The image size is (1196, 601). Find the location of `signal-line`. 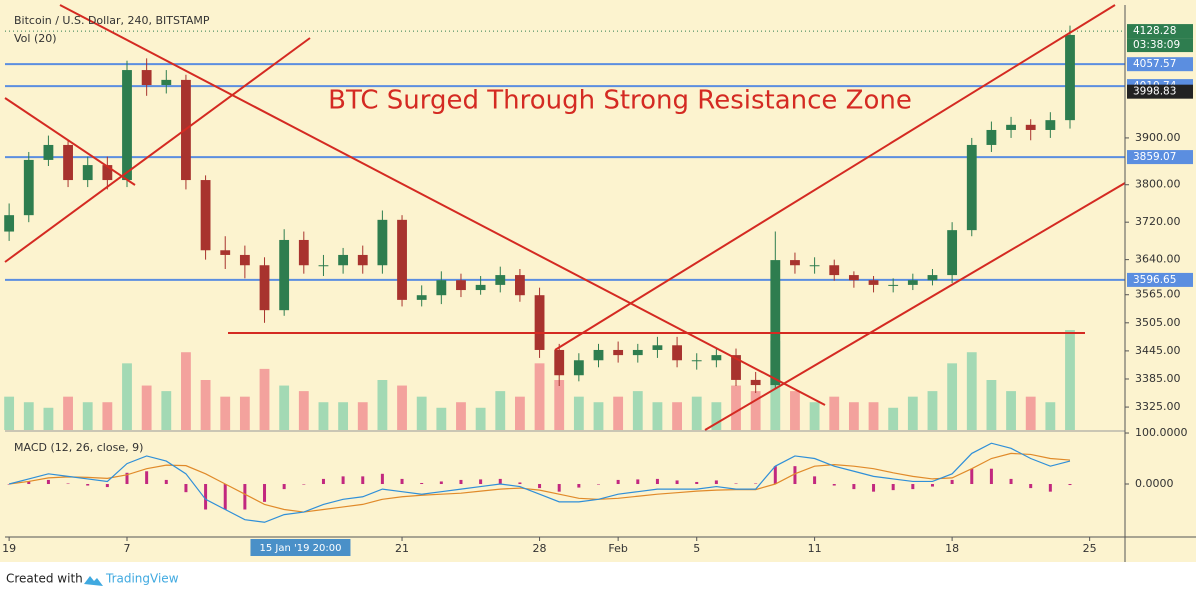

signal-line is located at coordinates (540, 482).